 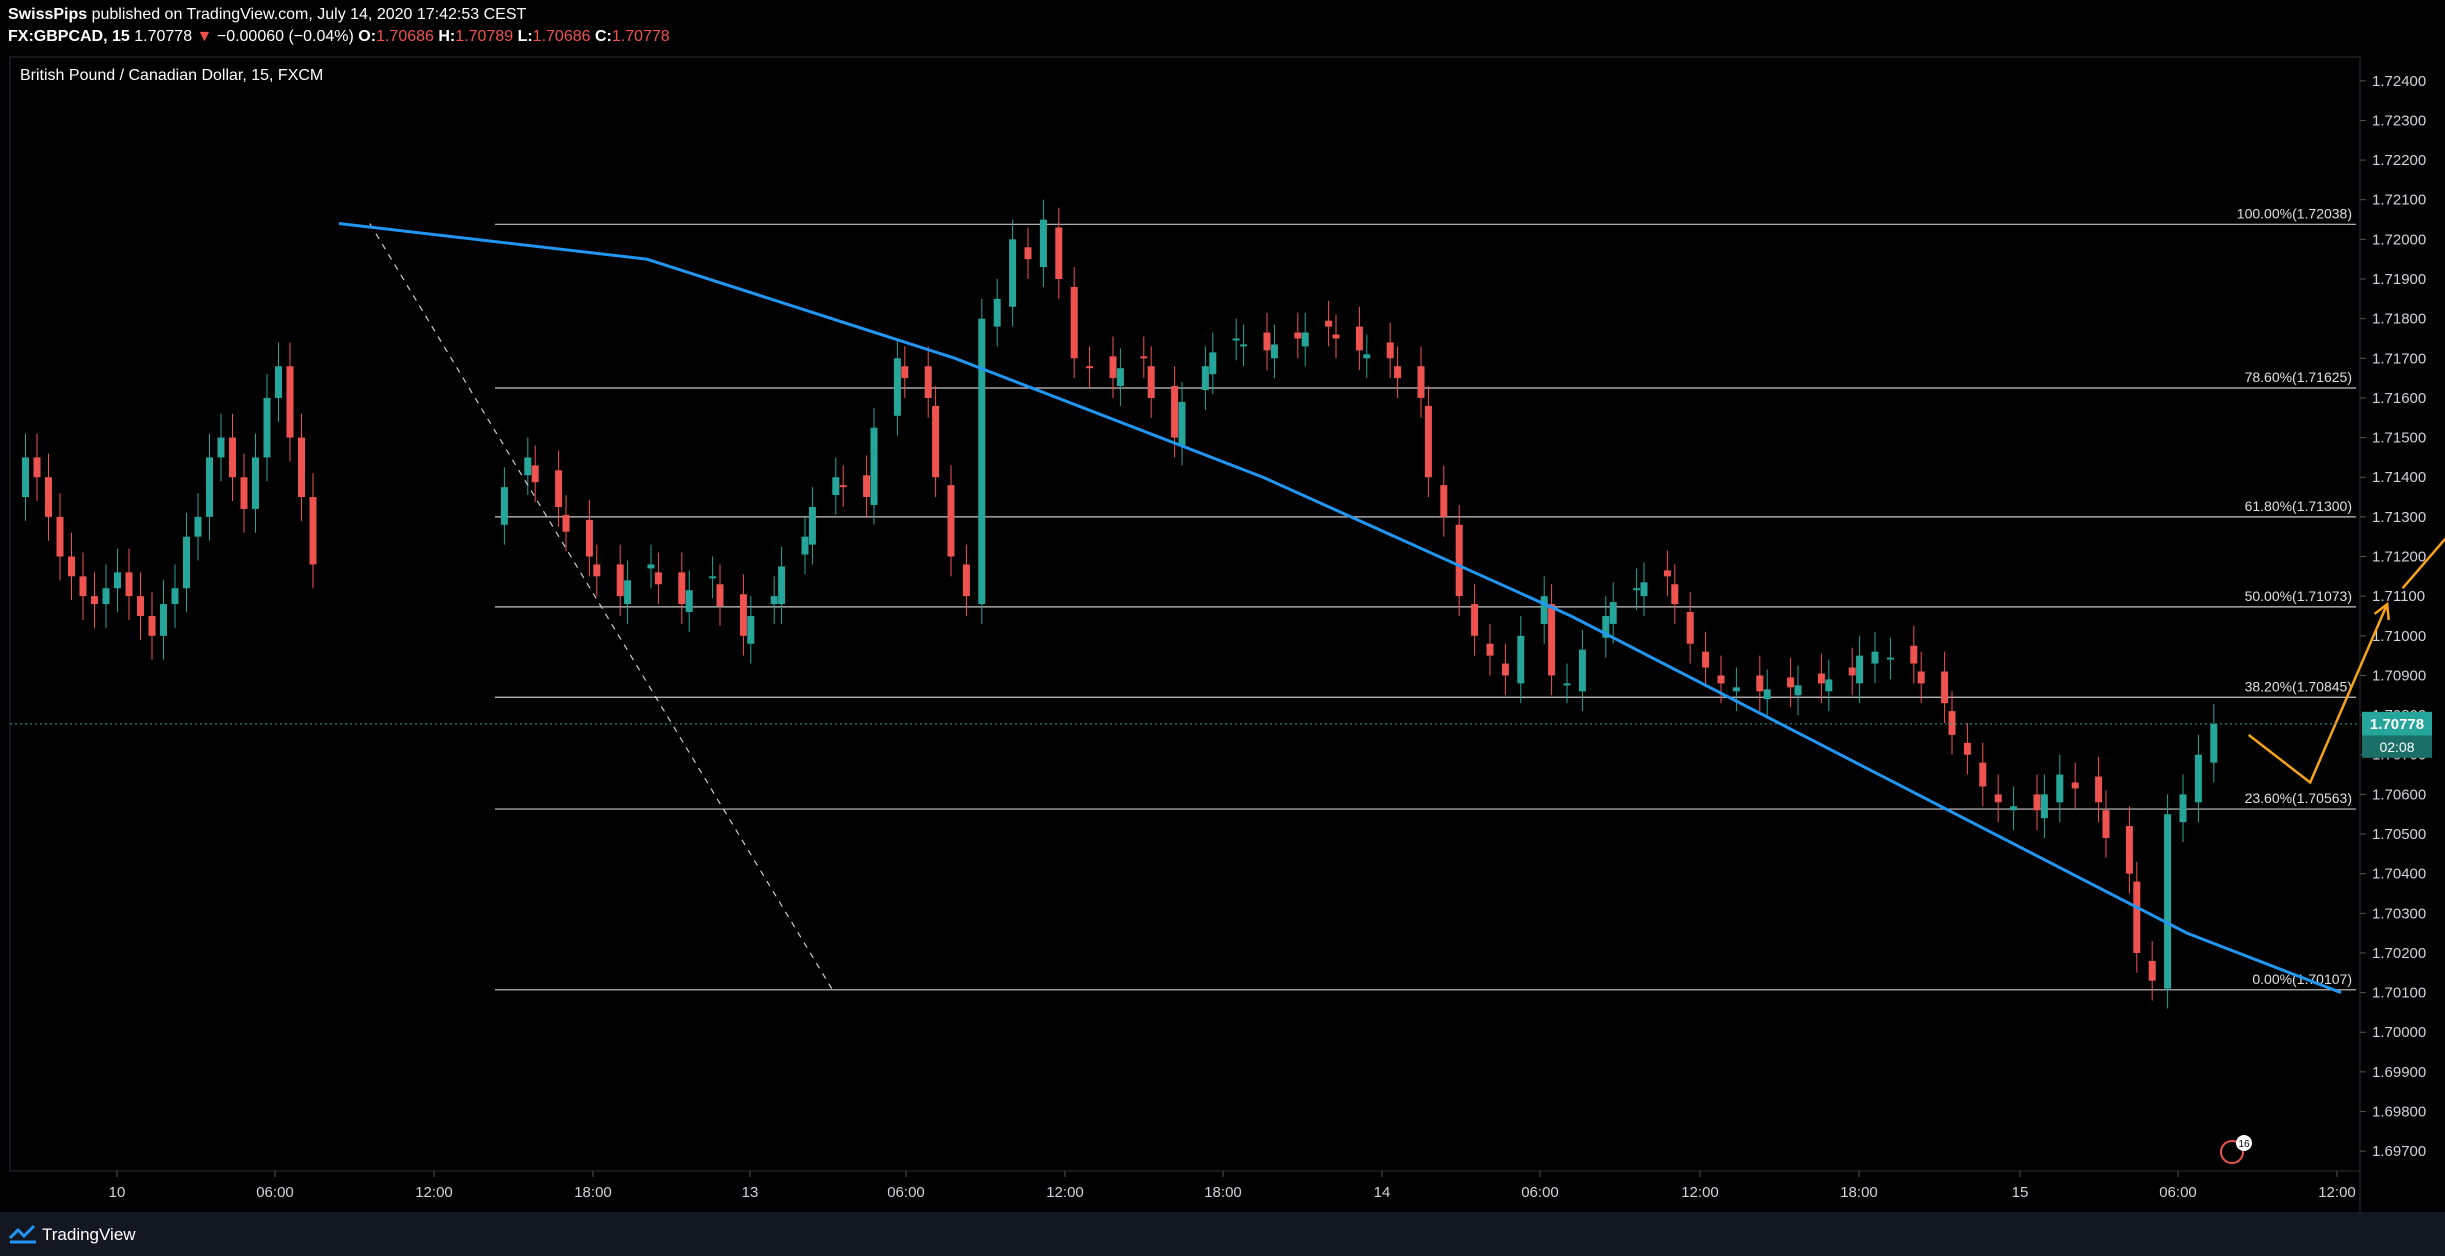 I want to click on low-label: L:, so click(x=525, y=36).